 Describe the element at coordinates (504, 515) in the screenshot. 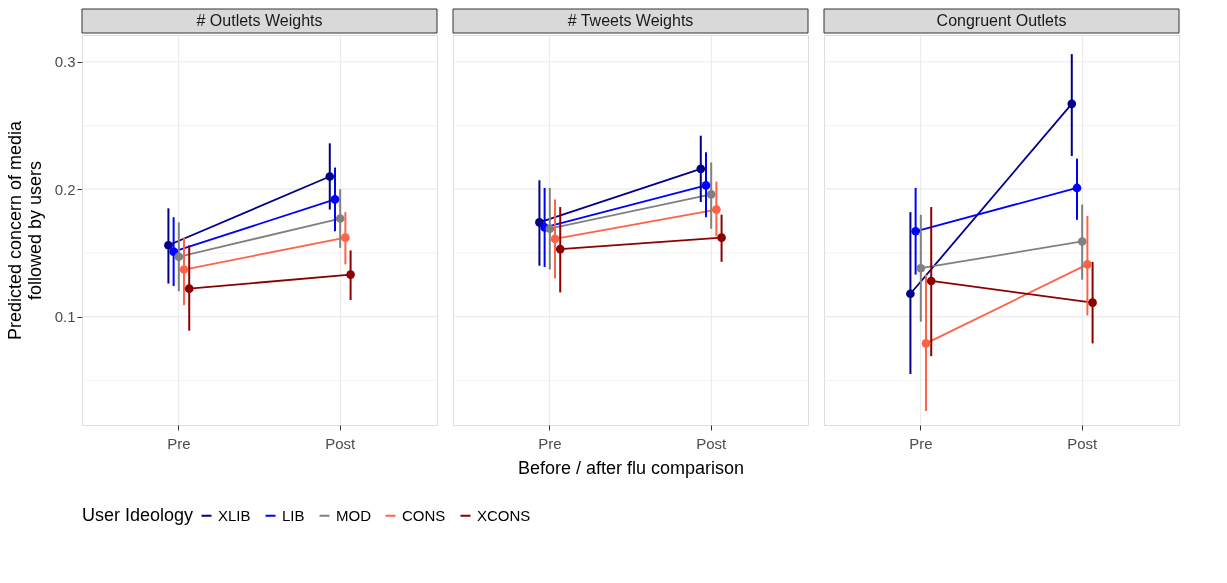

I see `legend-label: XCONS` at that location.